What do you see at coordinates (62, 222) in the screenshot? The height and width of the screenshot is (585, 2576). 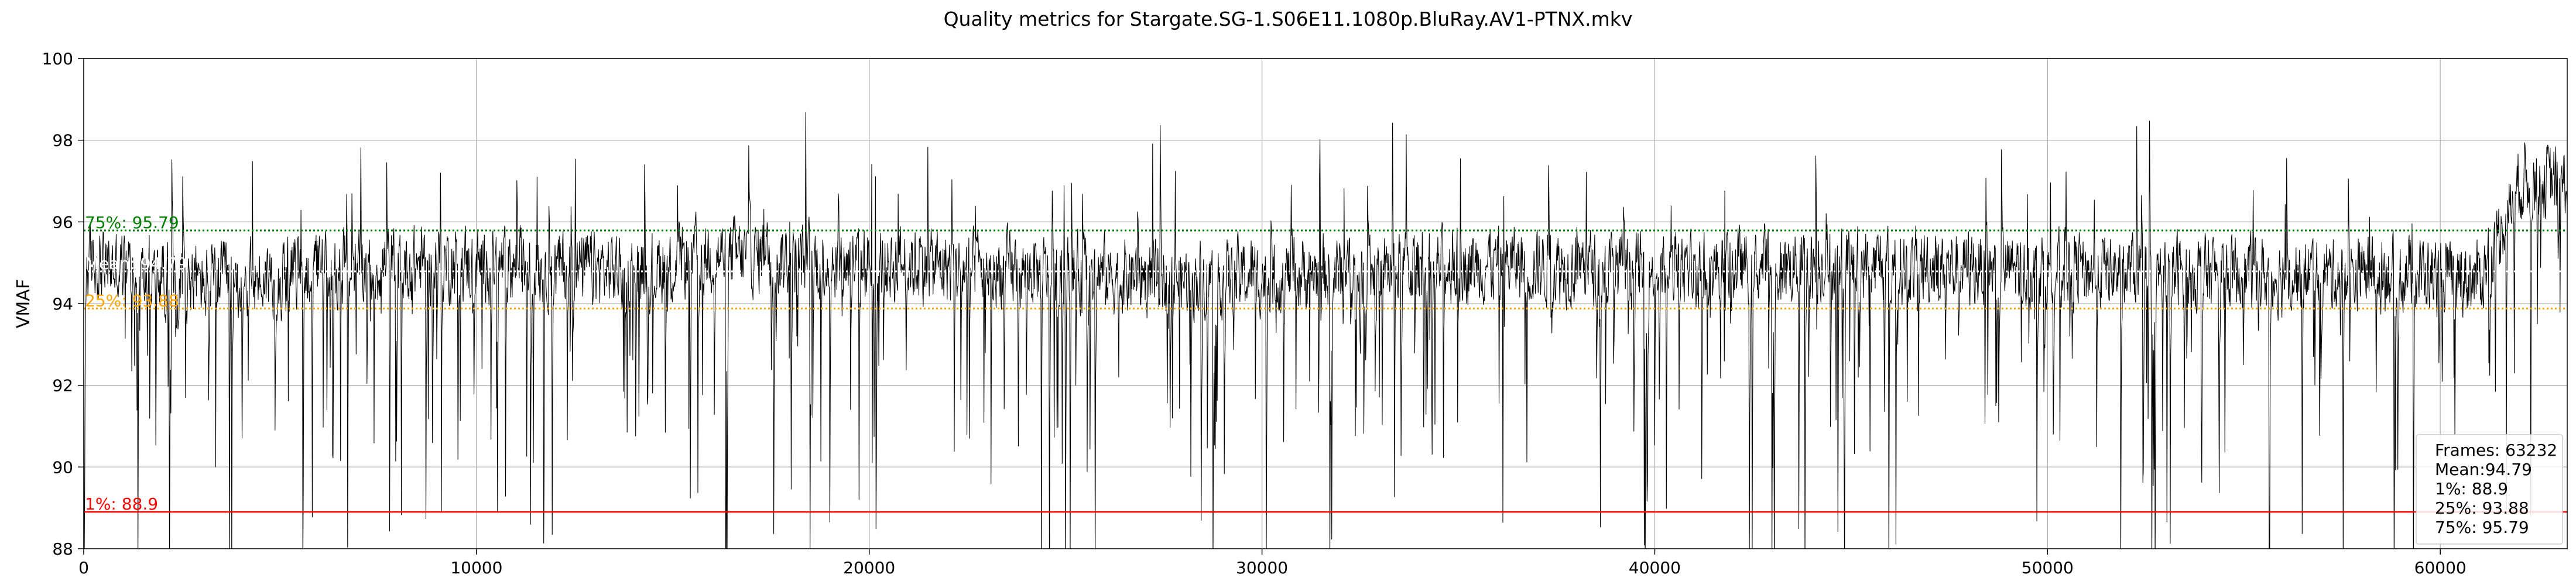 I see `y-tick-label: 96` at bounding box center [62, 222].